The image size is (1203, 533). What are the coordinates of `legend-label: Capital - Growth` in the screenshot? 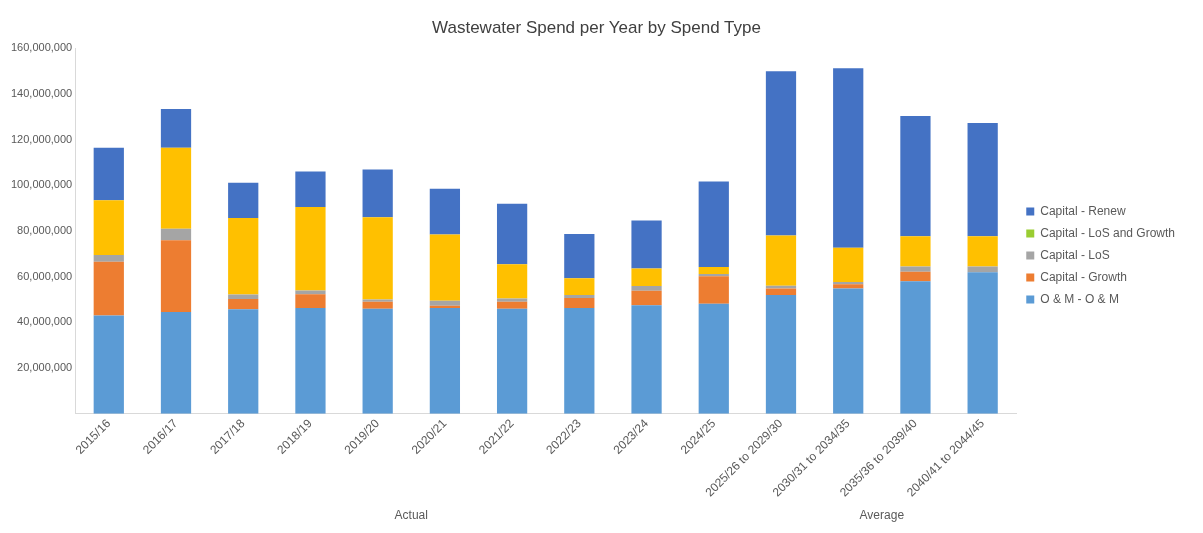 It's located at (1083, 276).